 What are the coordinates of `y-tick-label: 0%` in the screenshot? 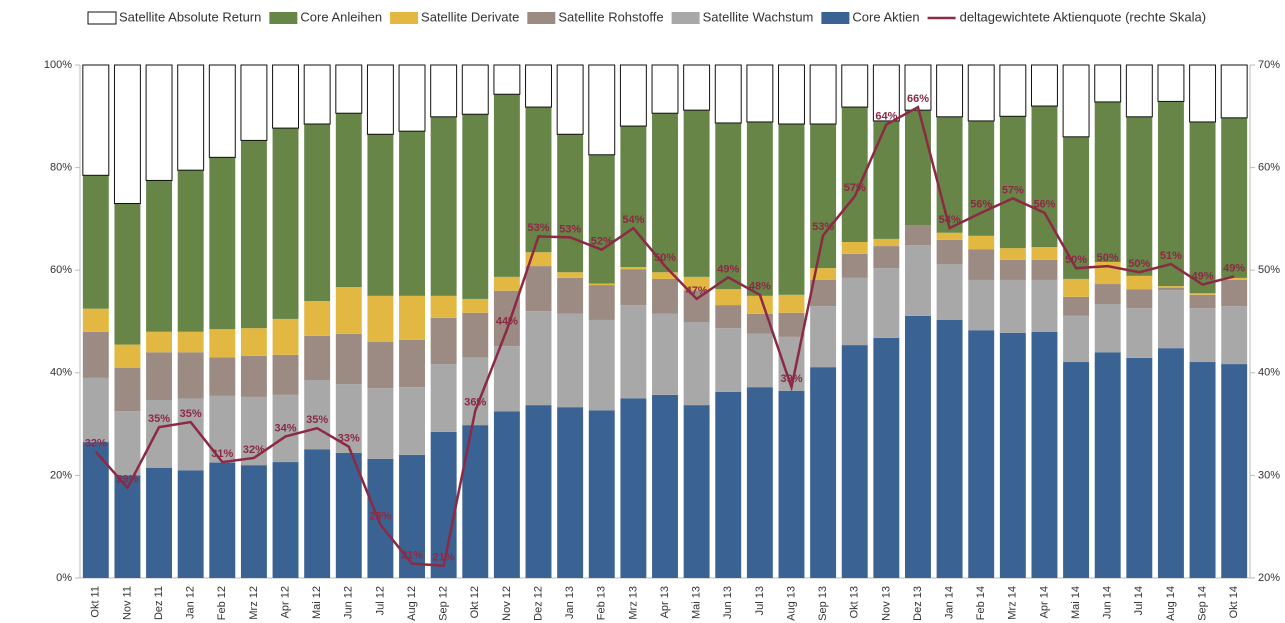 It's located at (64, 578).